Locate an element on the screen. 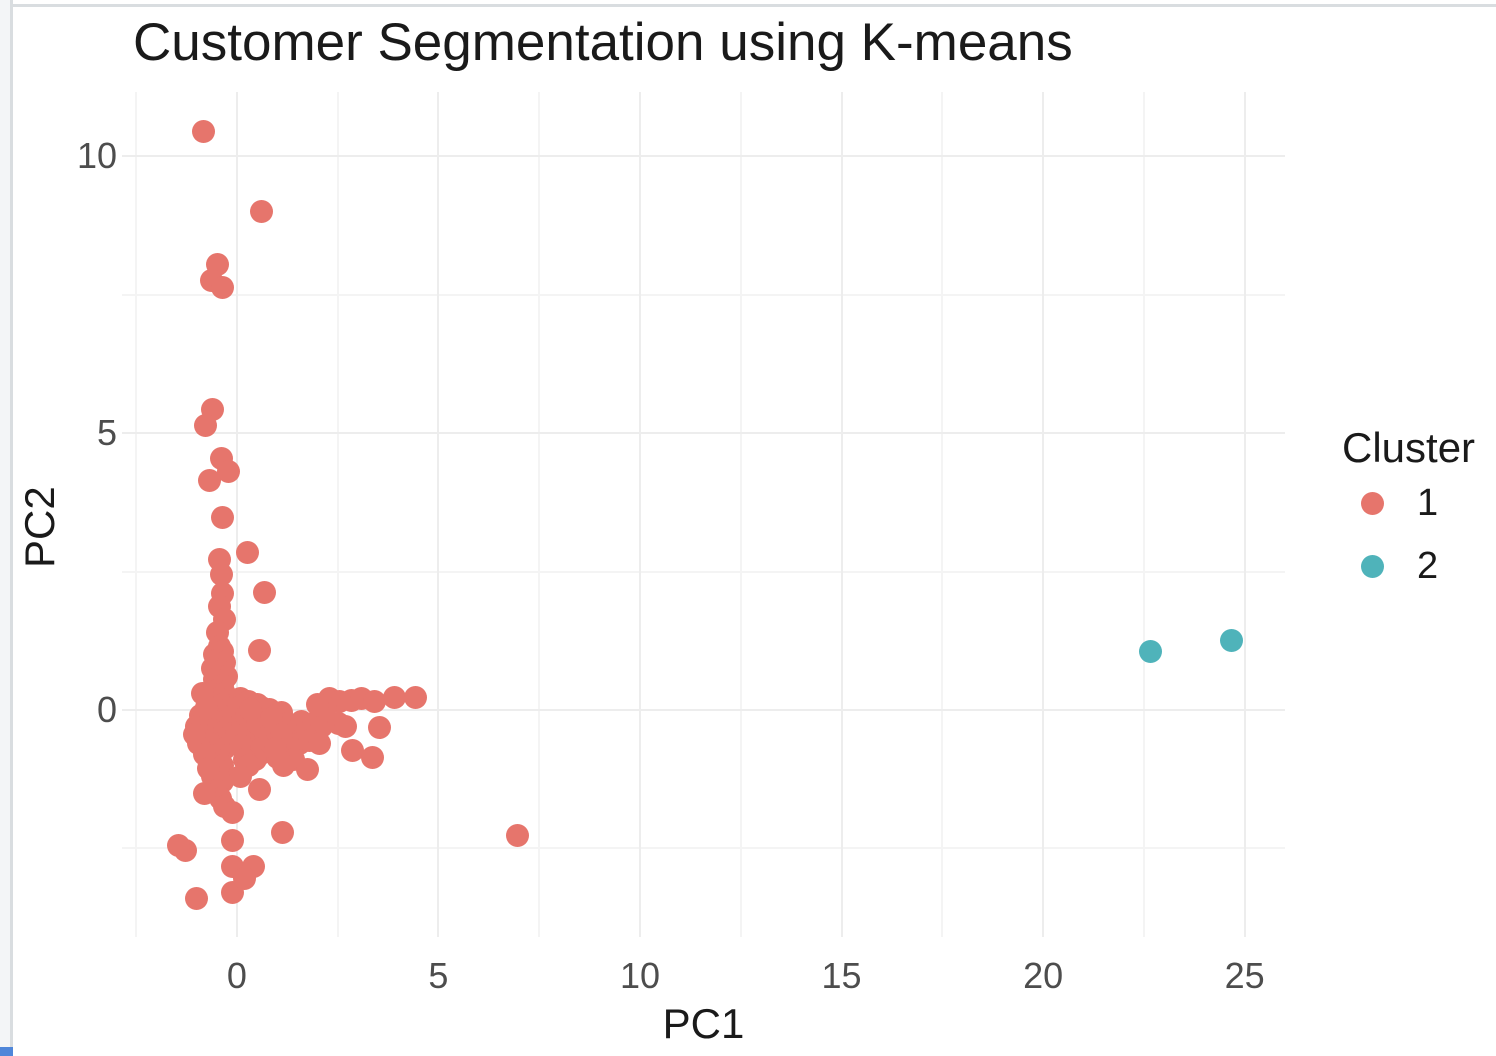 This screenshot has width=1496, height=1056. y-axis-title: PC2 is located at coordinates (39, 527).